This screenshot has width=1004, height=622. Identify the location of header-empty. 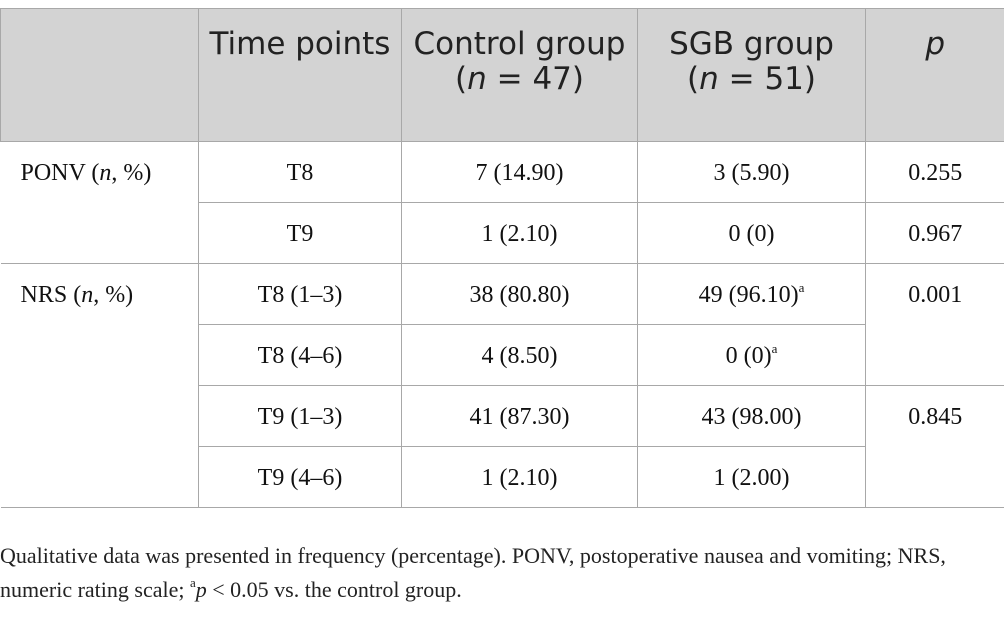
(99, 75).